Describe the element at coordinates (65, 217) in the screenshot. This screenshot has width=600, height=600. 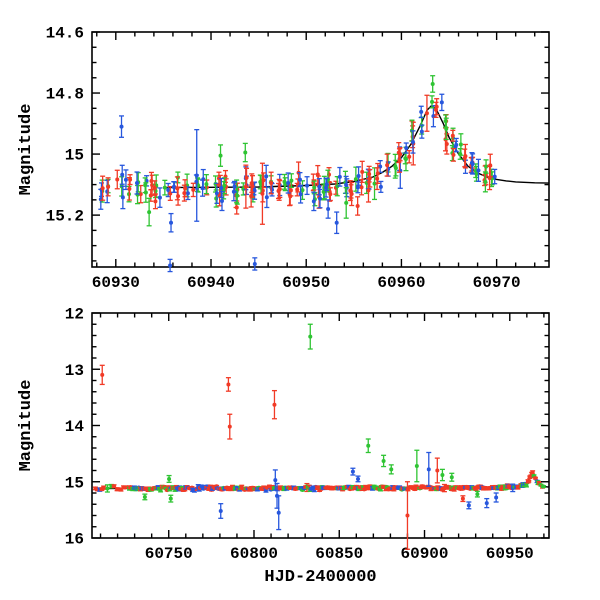
I see `y-tick-label: 15.2` at that location.